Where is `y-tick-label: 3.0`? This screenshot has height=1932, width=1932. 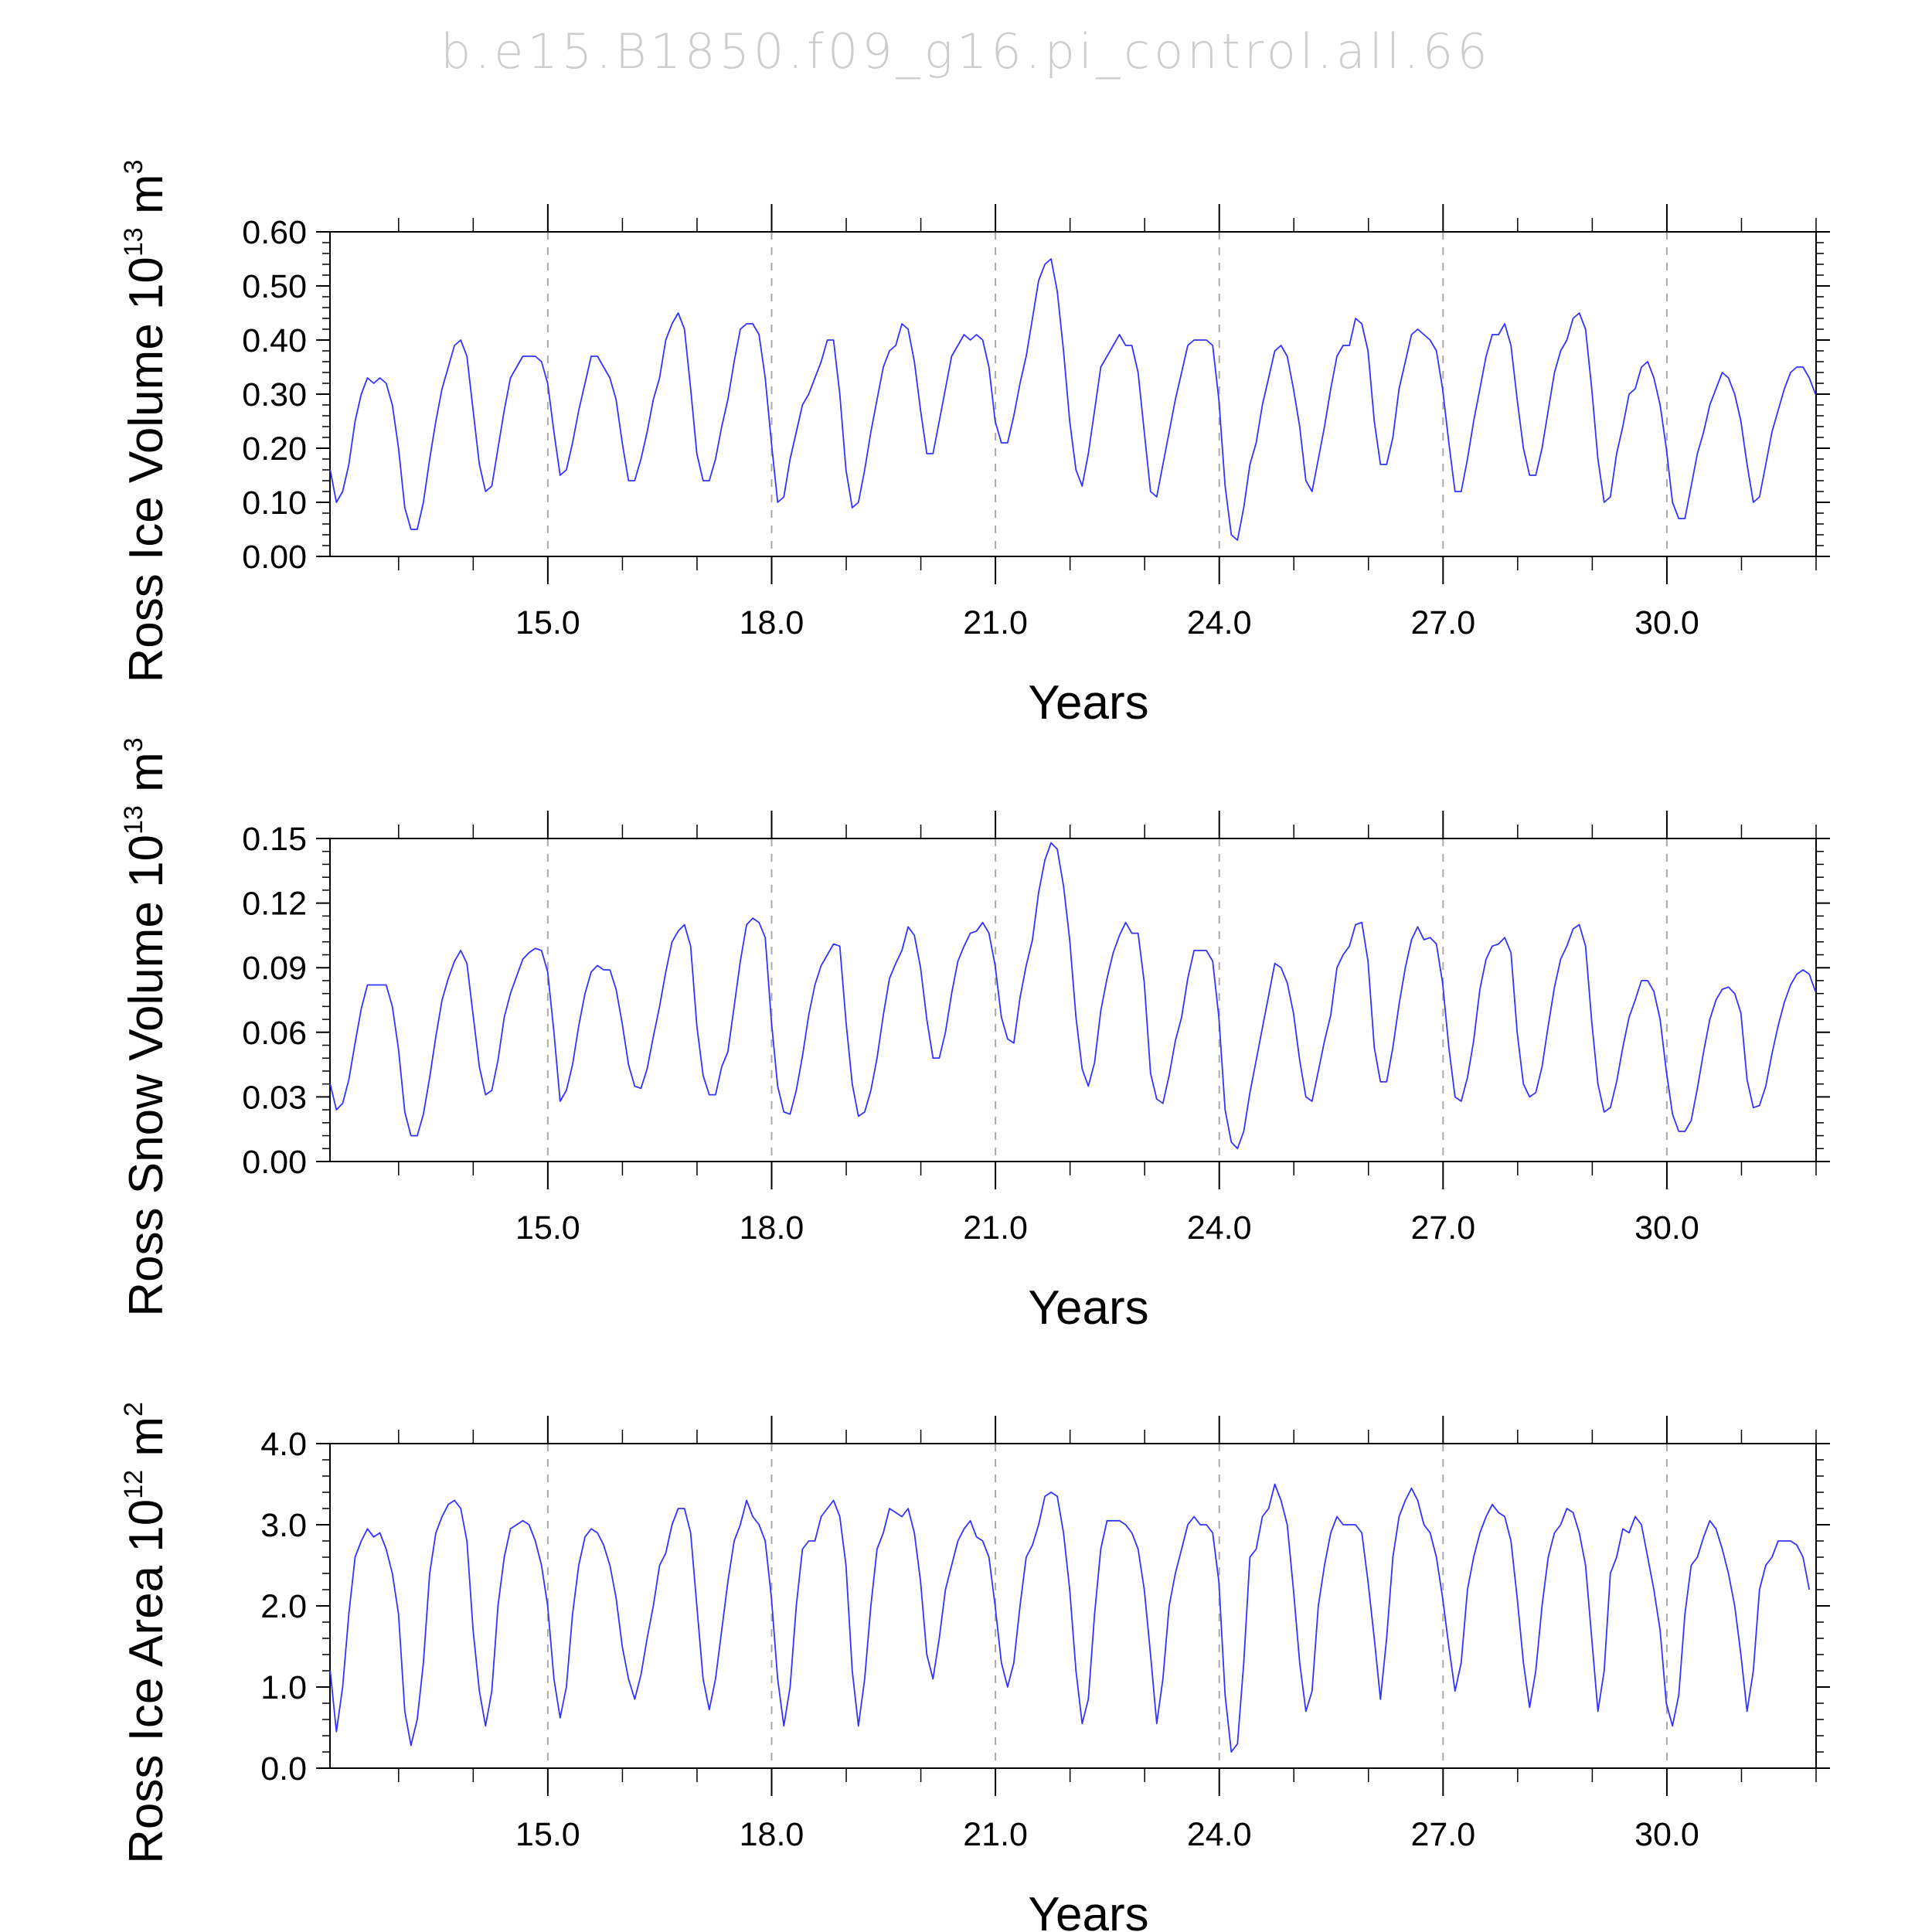 y-tick-label: 3.0 is located at coordinates (284, 1525).